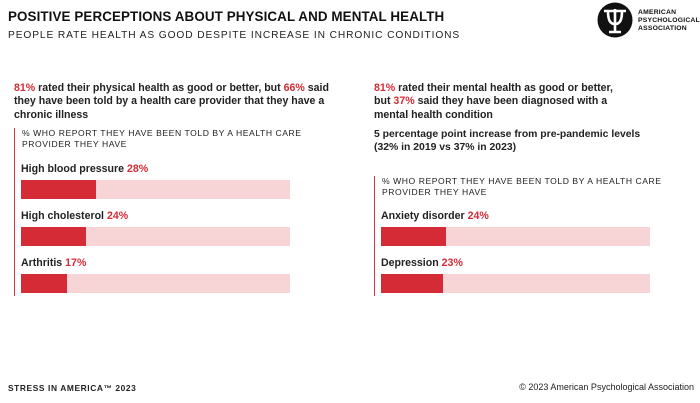  Describe the element at coordinates (662, 28) in the screenshot. I see `logo-line: ASSOCIATION` at that location.